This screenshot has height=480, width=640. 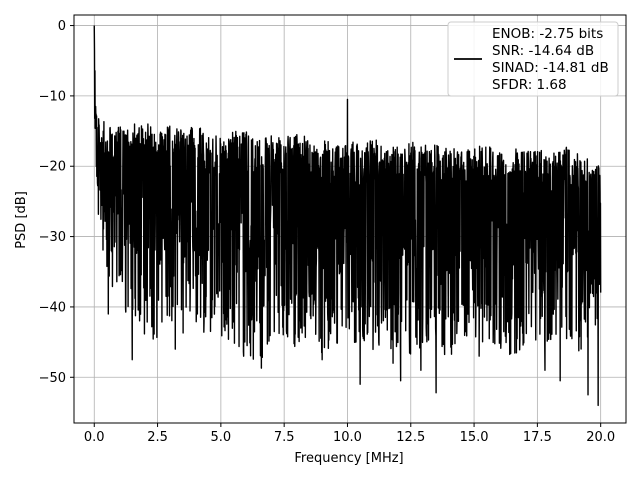 I want to click on legend-box, so click(x=533, y=59).